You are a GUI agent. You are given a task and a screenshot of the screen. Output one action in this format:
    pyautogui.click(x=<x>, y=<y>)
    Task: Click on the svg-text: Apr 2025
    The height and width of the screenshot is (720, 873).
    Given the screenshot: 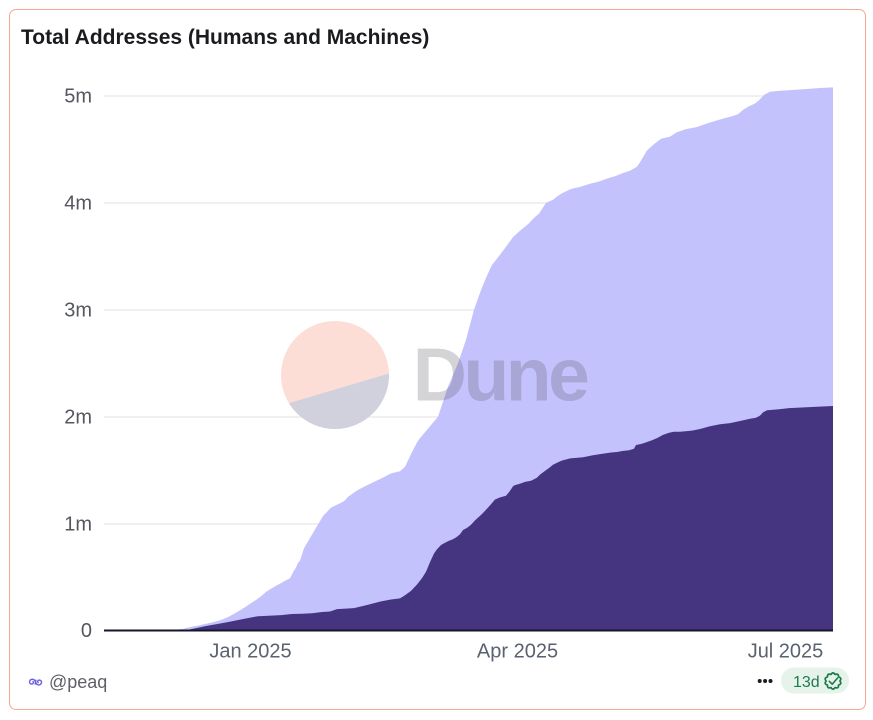 What is the action you would take?
    pyautogui.click(x=517, y=652)
    